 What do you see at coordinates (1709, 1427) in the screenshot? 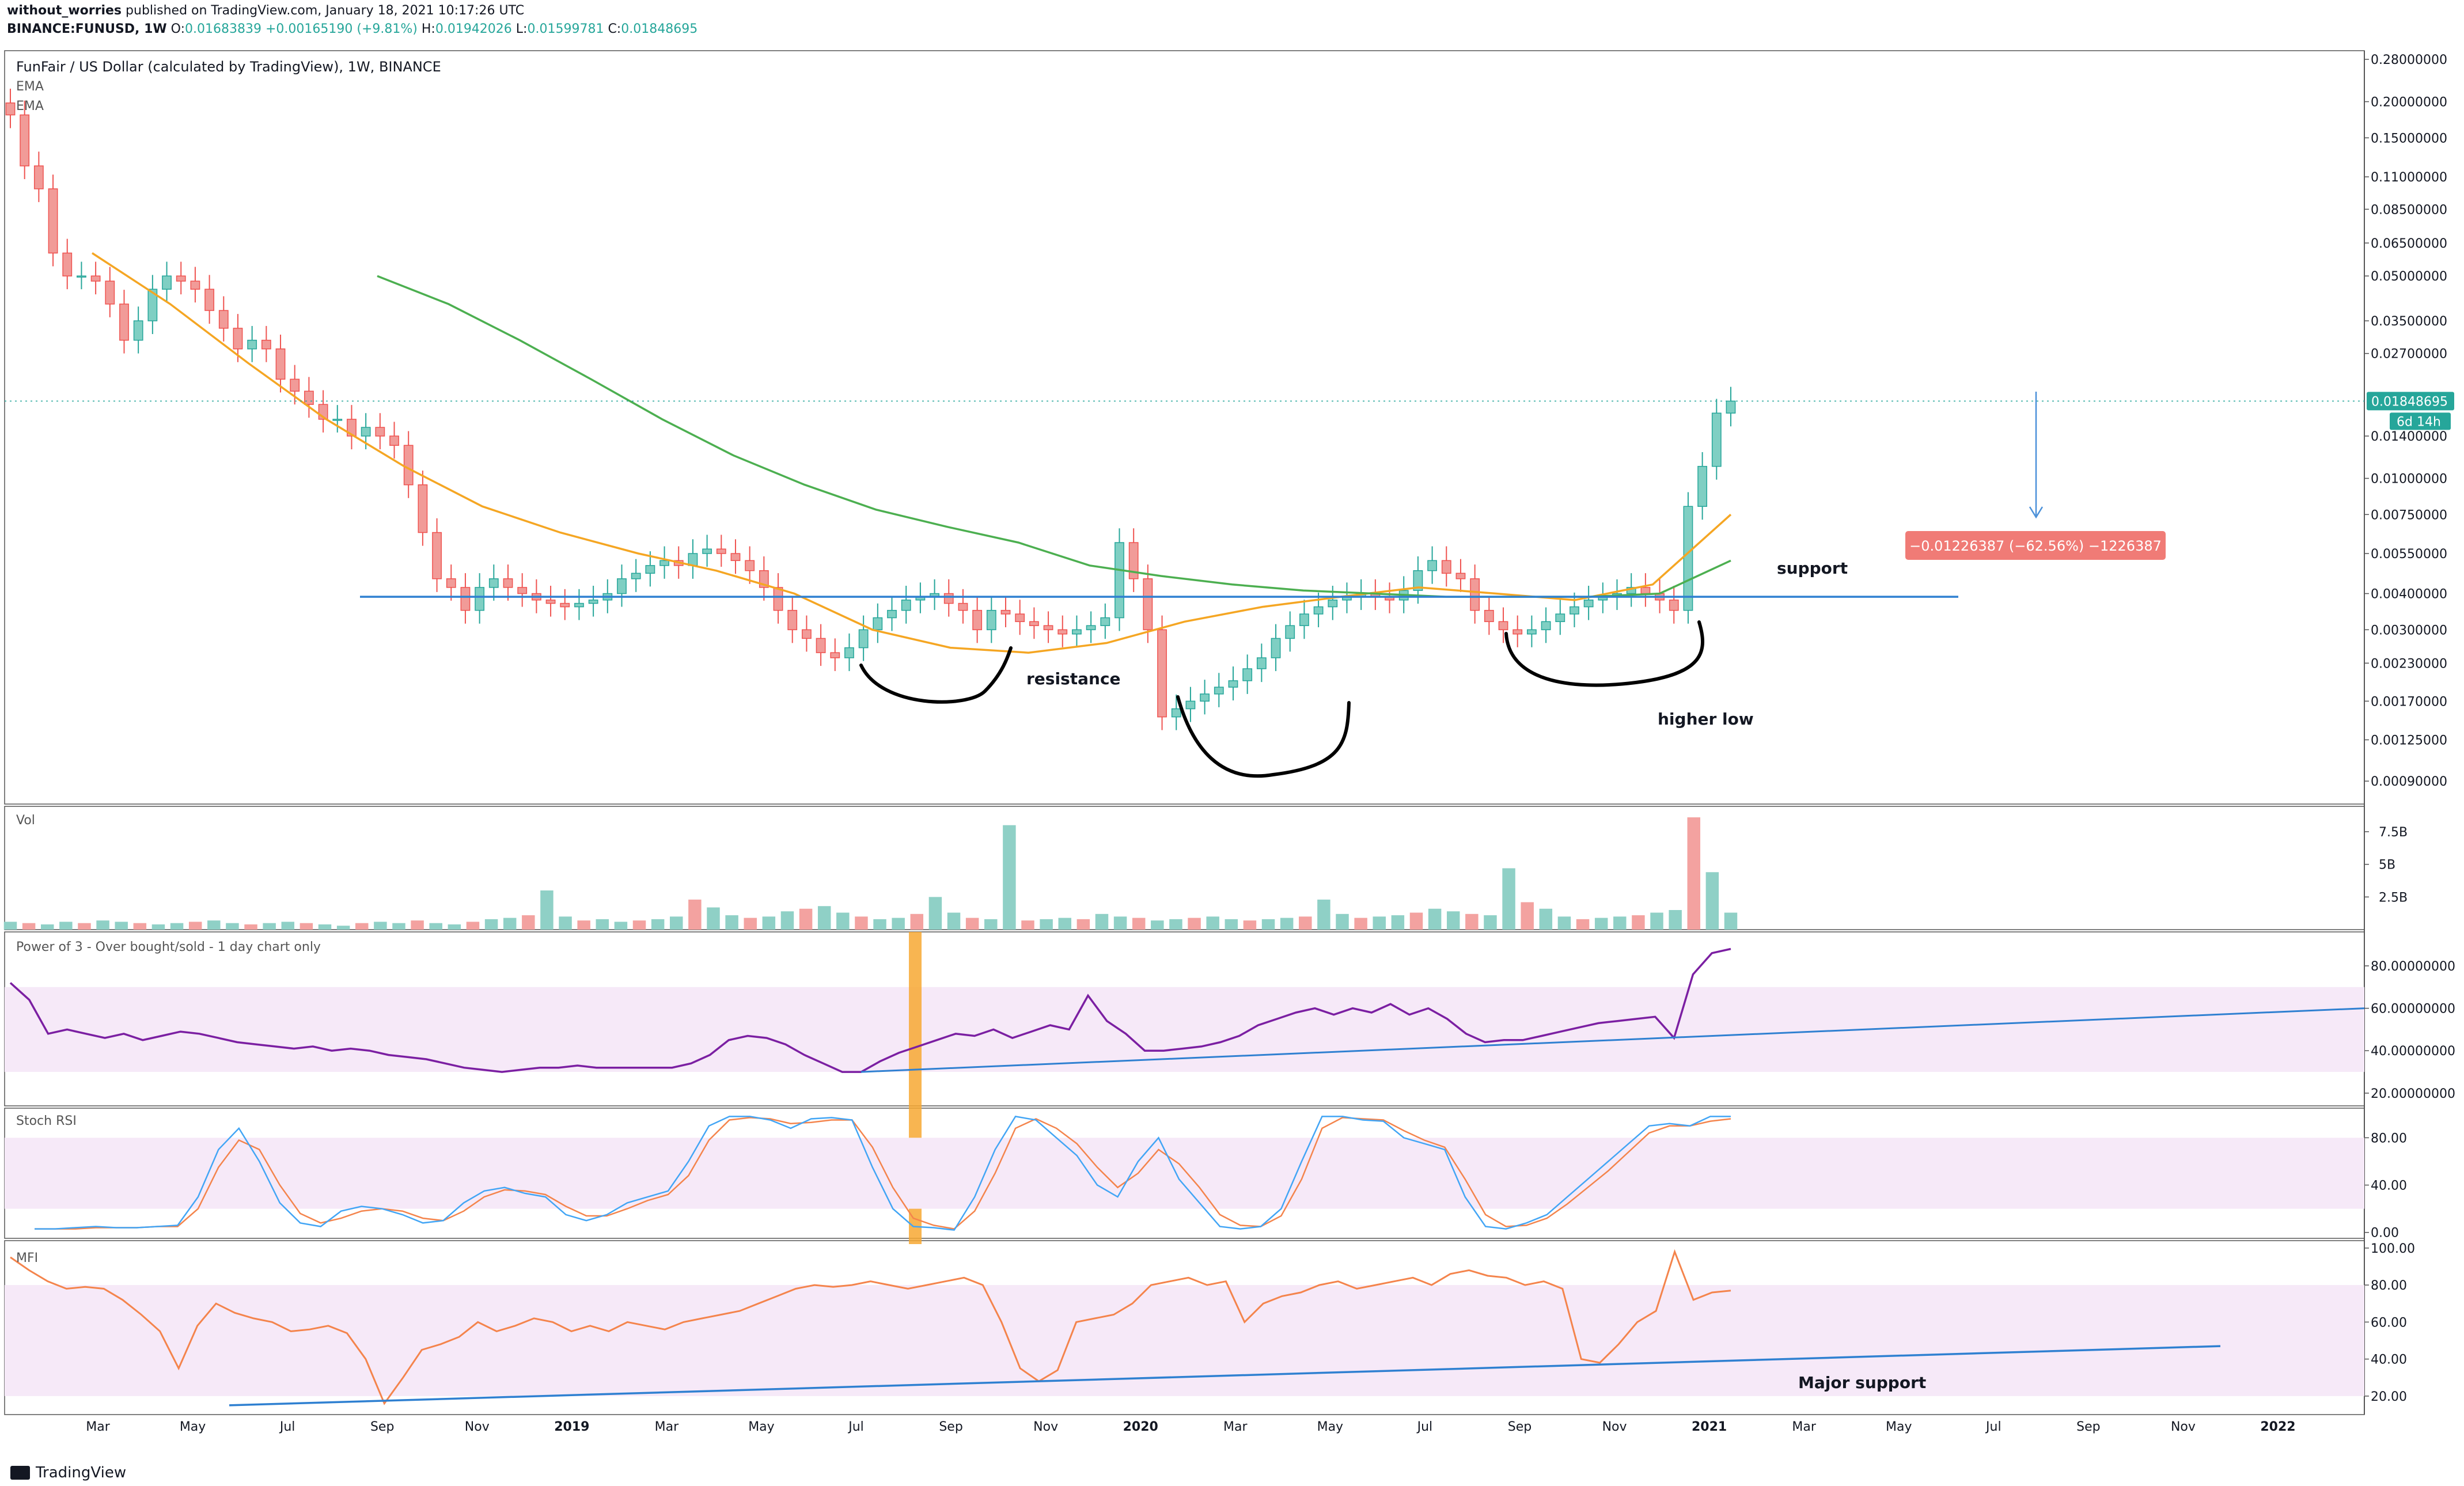
I see `xaxis-tick-label: 2021` at bounding box center [1709, 1427].